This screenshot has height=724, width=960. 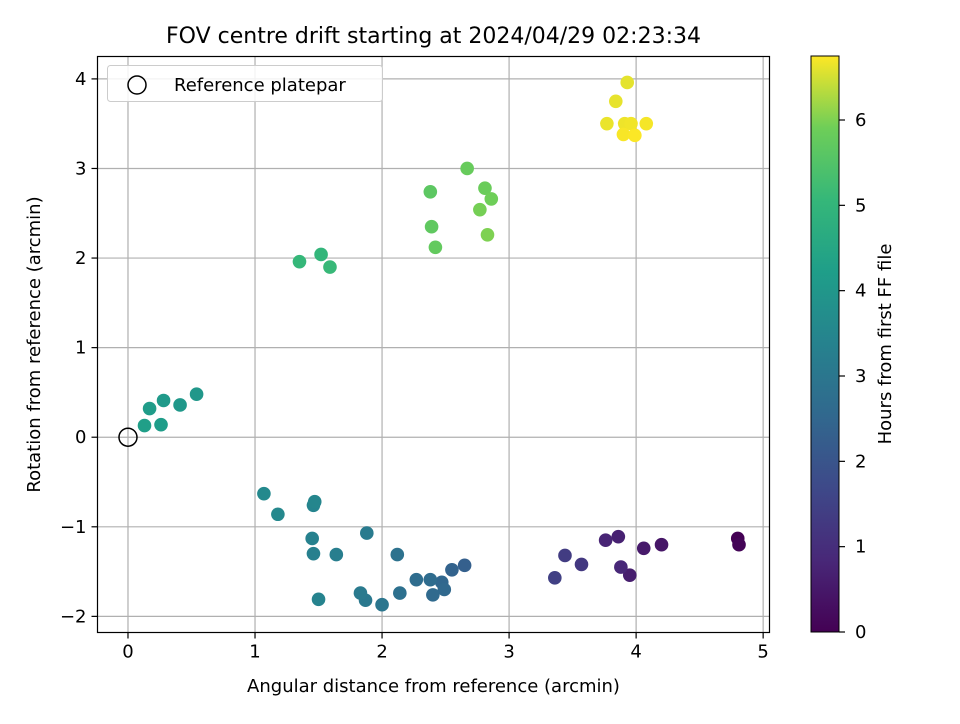 I want to click on y-tick-label: −2, so click(x=73, y=616).